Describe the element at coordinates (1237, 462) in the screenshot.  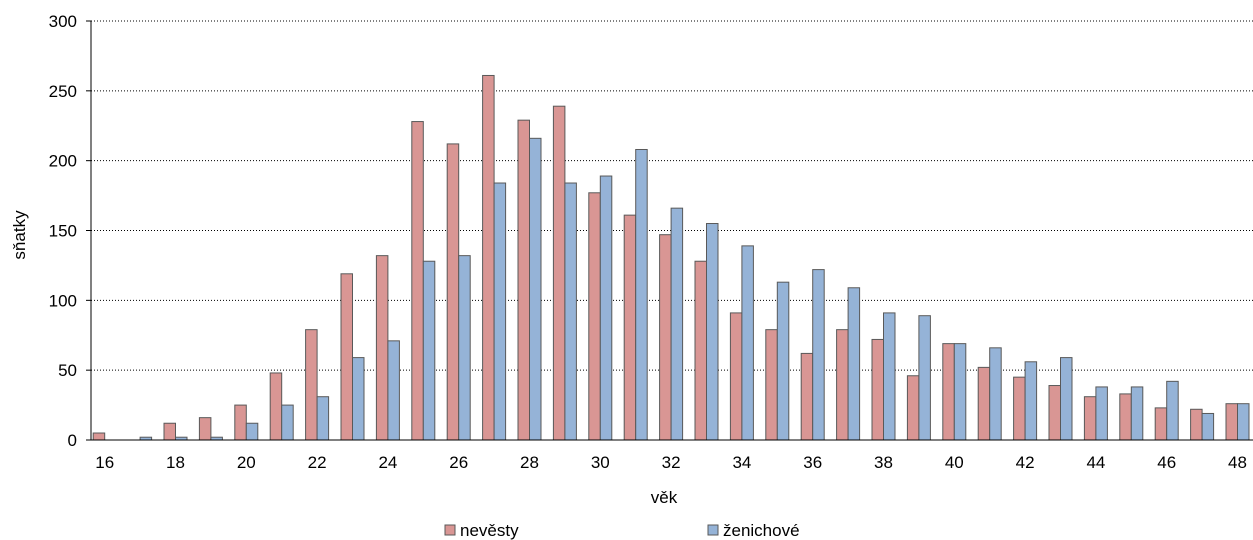
I see `x-tick-label: 48` at that location.